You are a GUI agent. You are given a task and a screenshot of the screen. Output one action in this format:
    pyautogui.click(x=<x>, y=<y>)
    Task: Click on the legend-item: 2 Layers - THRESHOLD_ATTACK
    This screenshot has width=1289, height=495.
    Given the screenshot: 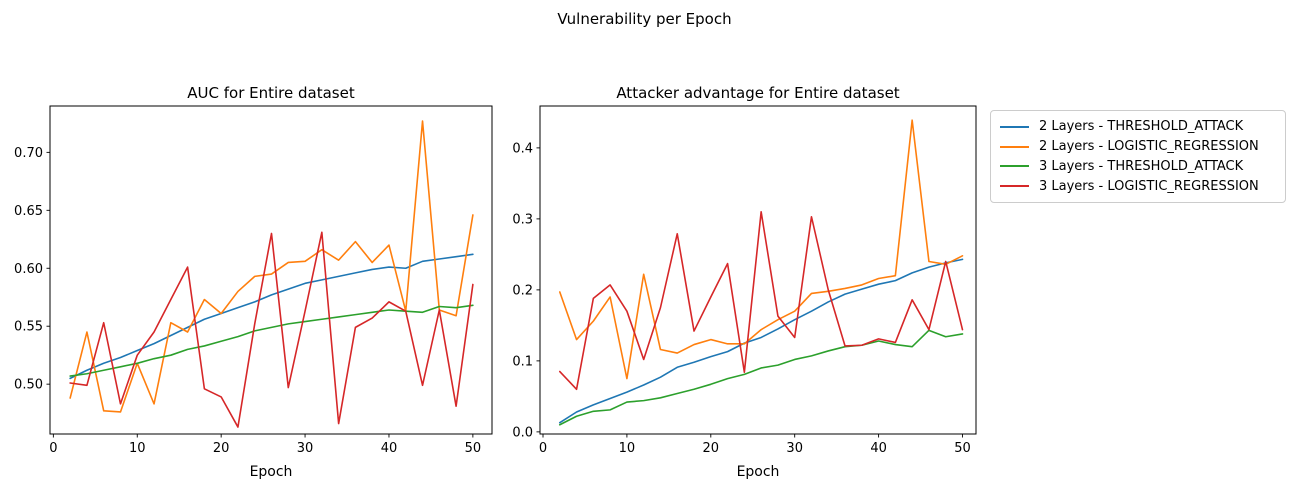 What is the action you would take?
    pyautogui.click(x=1138, y=126)
    